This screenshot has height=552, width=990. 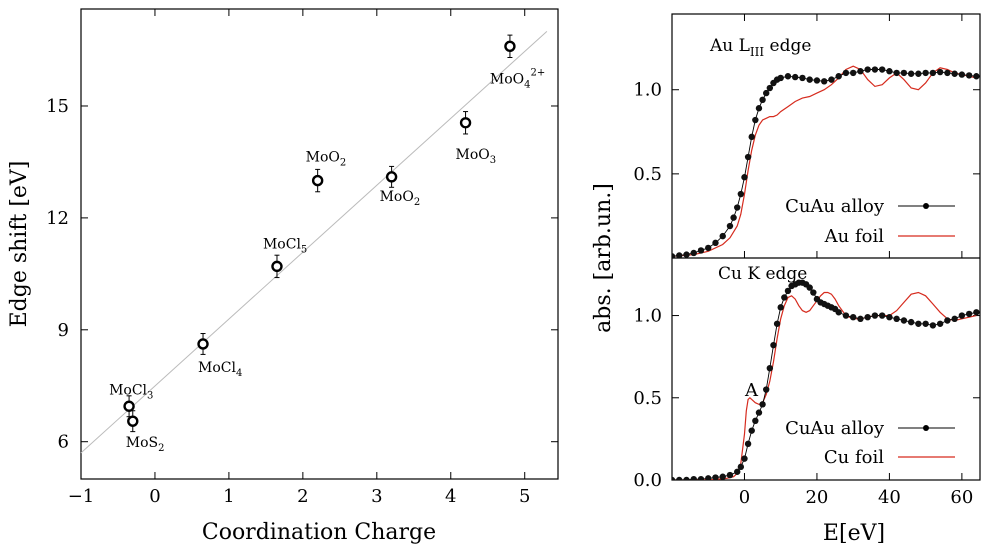 I want to click on bottom-clipped-series, so click(x=826, y=379).